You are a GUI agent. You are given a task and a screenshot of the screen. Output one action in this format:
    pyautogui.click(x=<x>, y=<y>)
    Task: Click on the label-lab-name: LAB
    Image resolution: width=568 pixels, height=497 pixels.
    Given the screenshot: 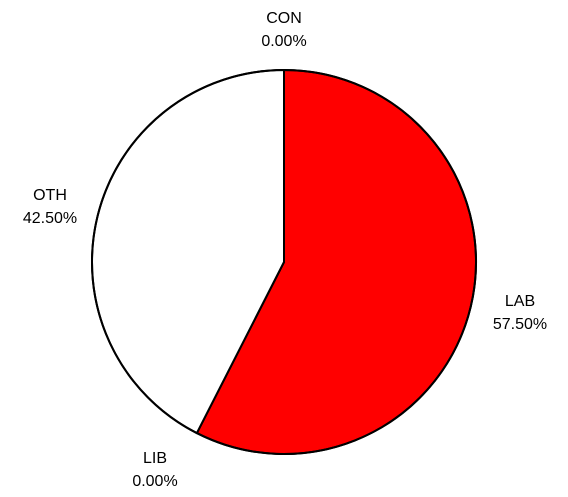 What is the action you would take?
    pyautogui.click(x=520, y=301)
    